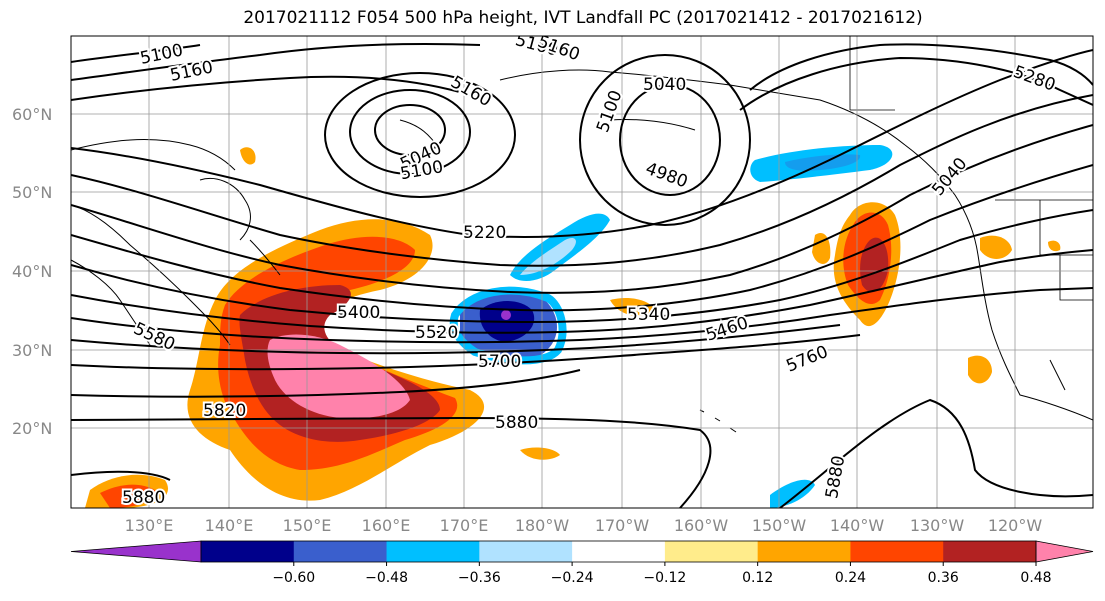  Describe the element at coordinates (464, 525) in the screenshot. I see `lon-label: 170°E` at that location.